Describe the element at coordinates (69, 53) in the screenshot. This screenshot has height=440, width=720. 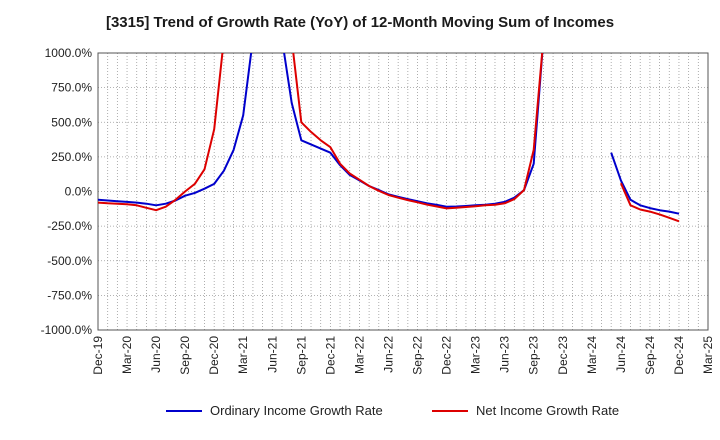
I see `y-tick-label: 1000.0%` at that location.